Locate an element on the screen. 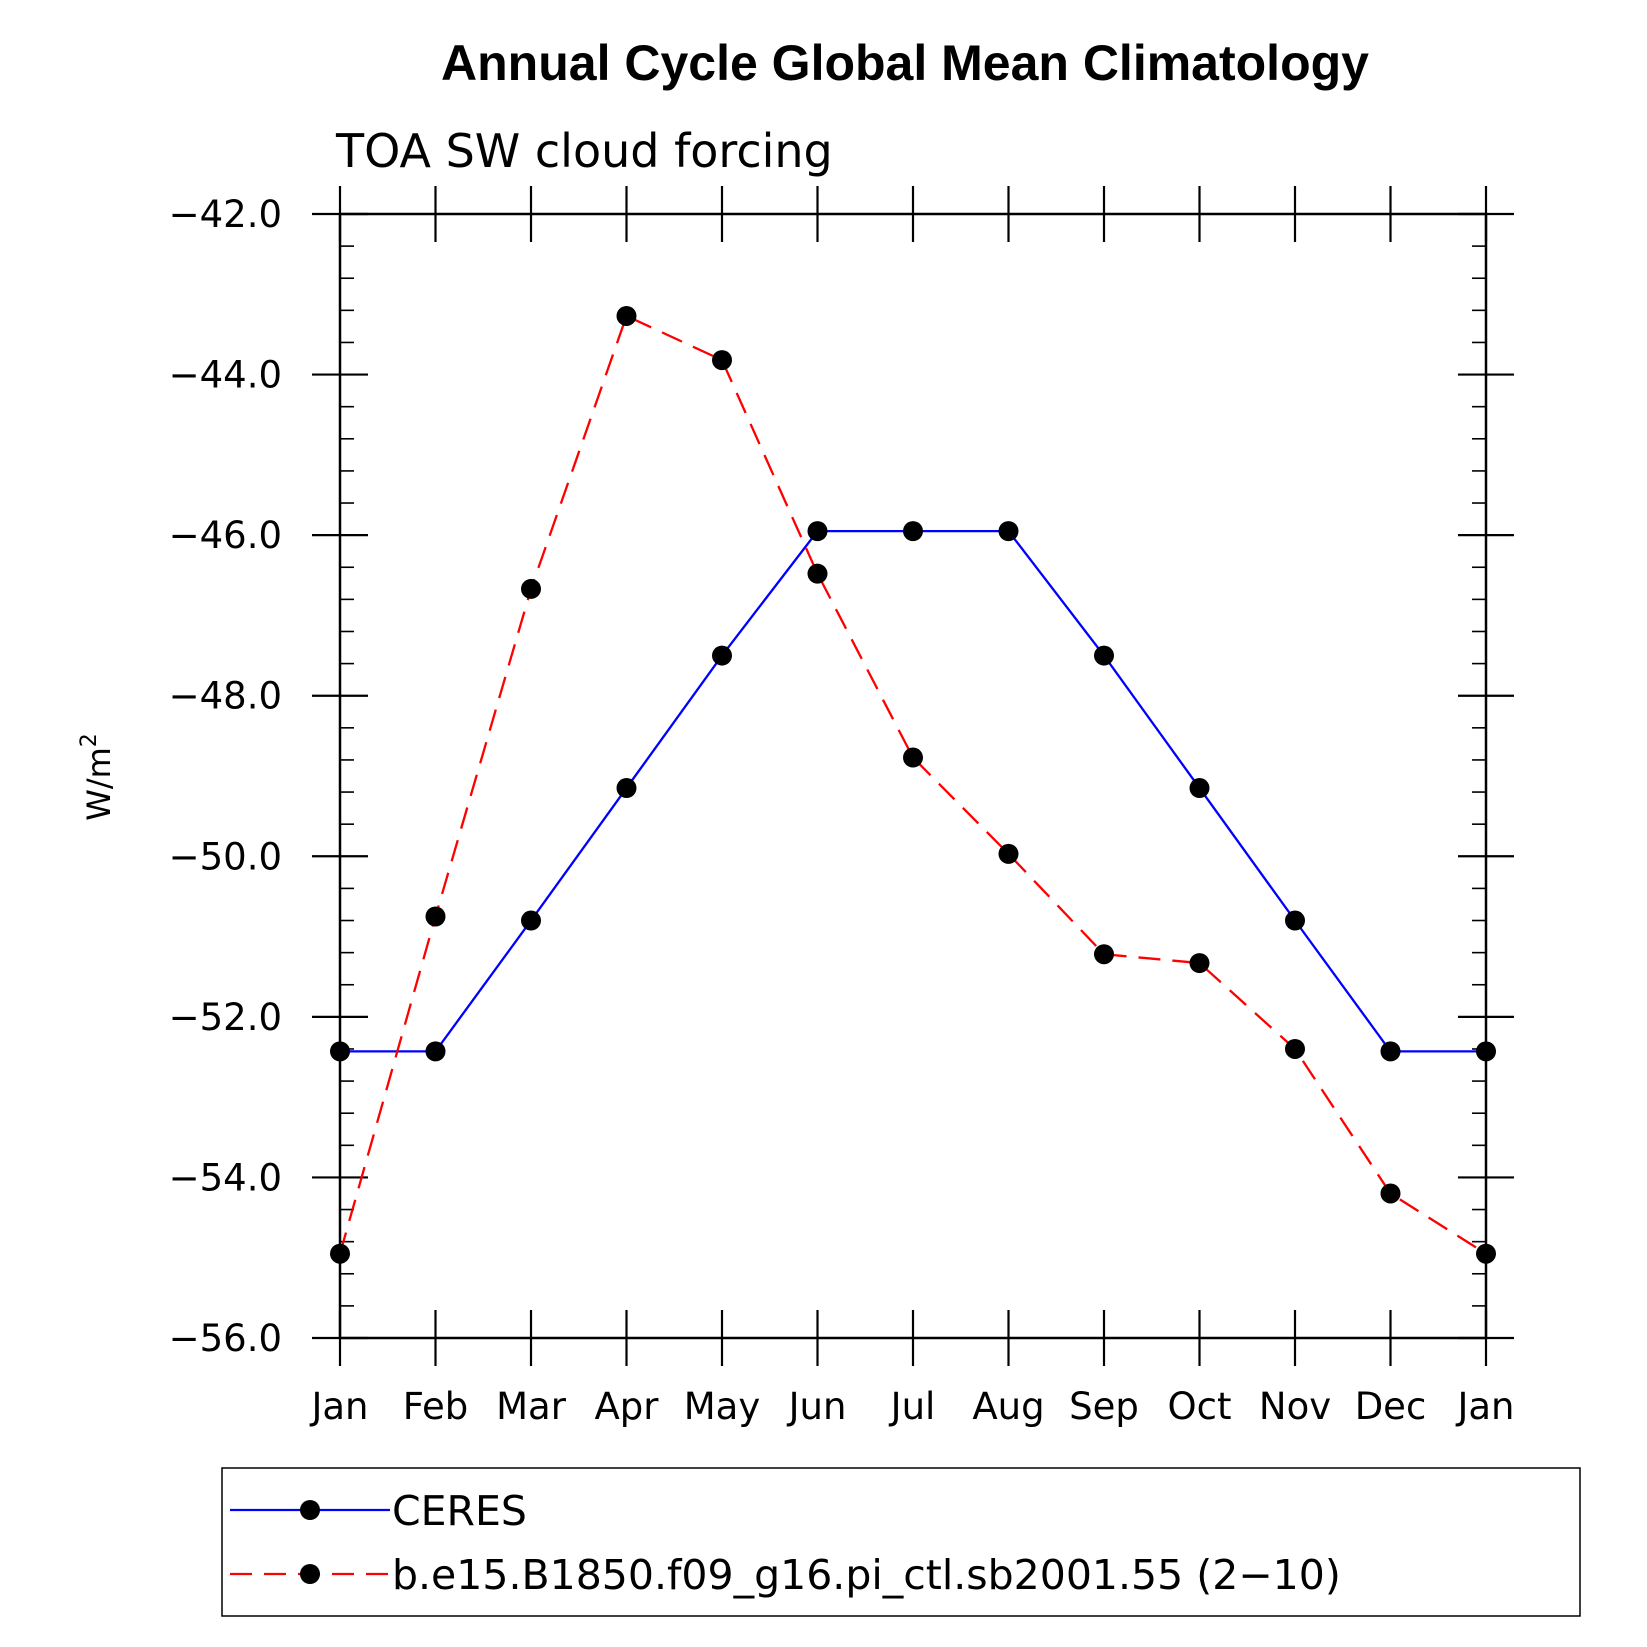  x-tick-label: Nov is located at coordinates (1295, 1406).